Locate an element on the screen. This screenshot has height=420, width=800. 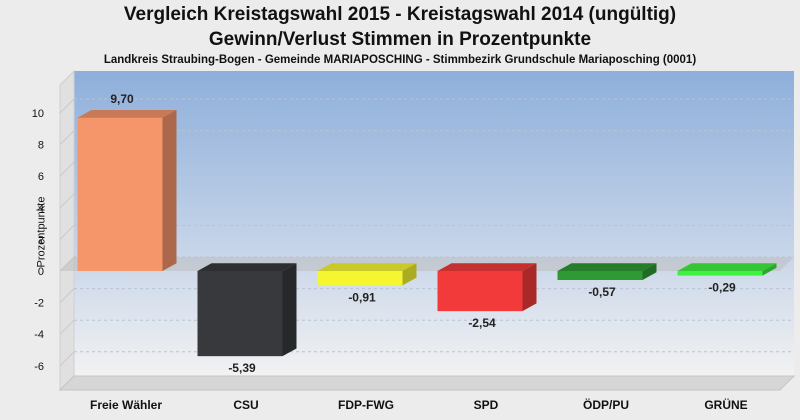
plot-floor is located at coordinates (427, 383).